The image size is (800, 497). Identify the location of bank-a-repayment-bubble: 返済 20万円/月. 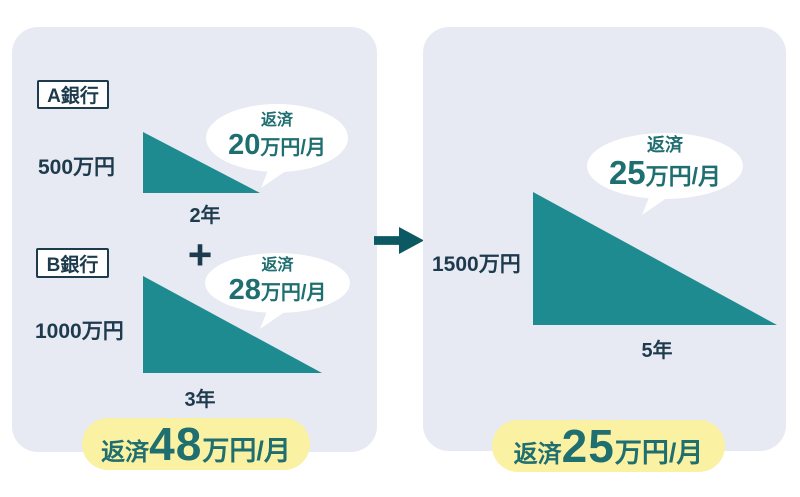
(277, 146).